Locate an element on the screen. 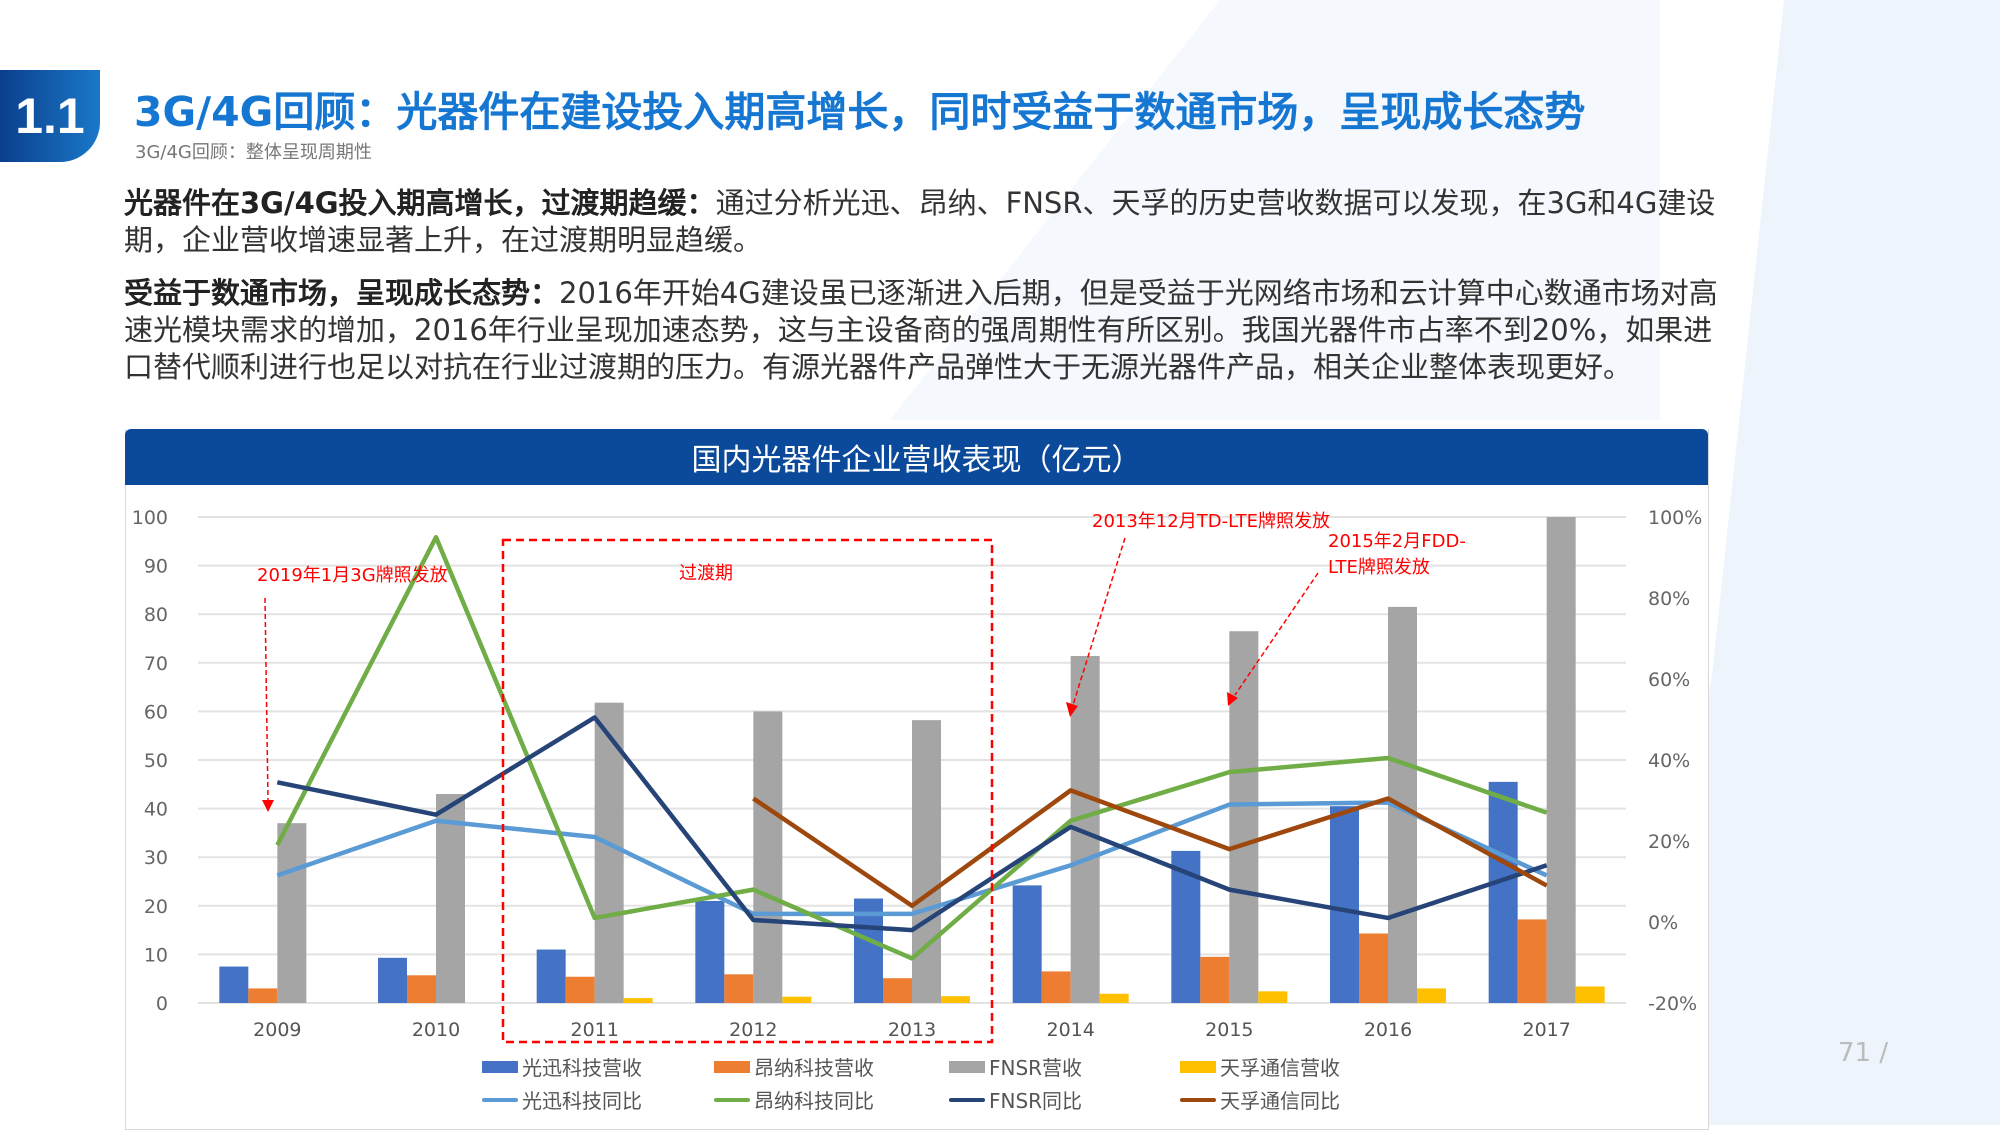 This screenshot has width=2000, height=1130. legend-item: 昂纳科技营收 is located at coordinates (794, 1066).